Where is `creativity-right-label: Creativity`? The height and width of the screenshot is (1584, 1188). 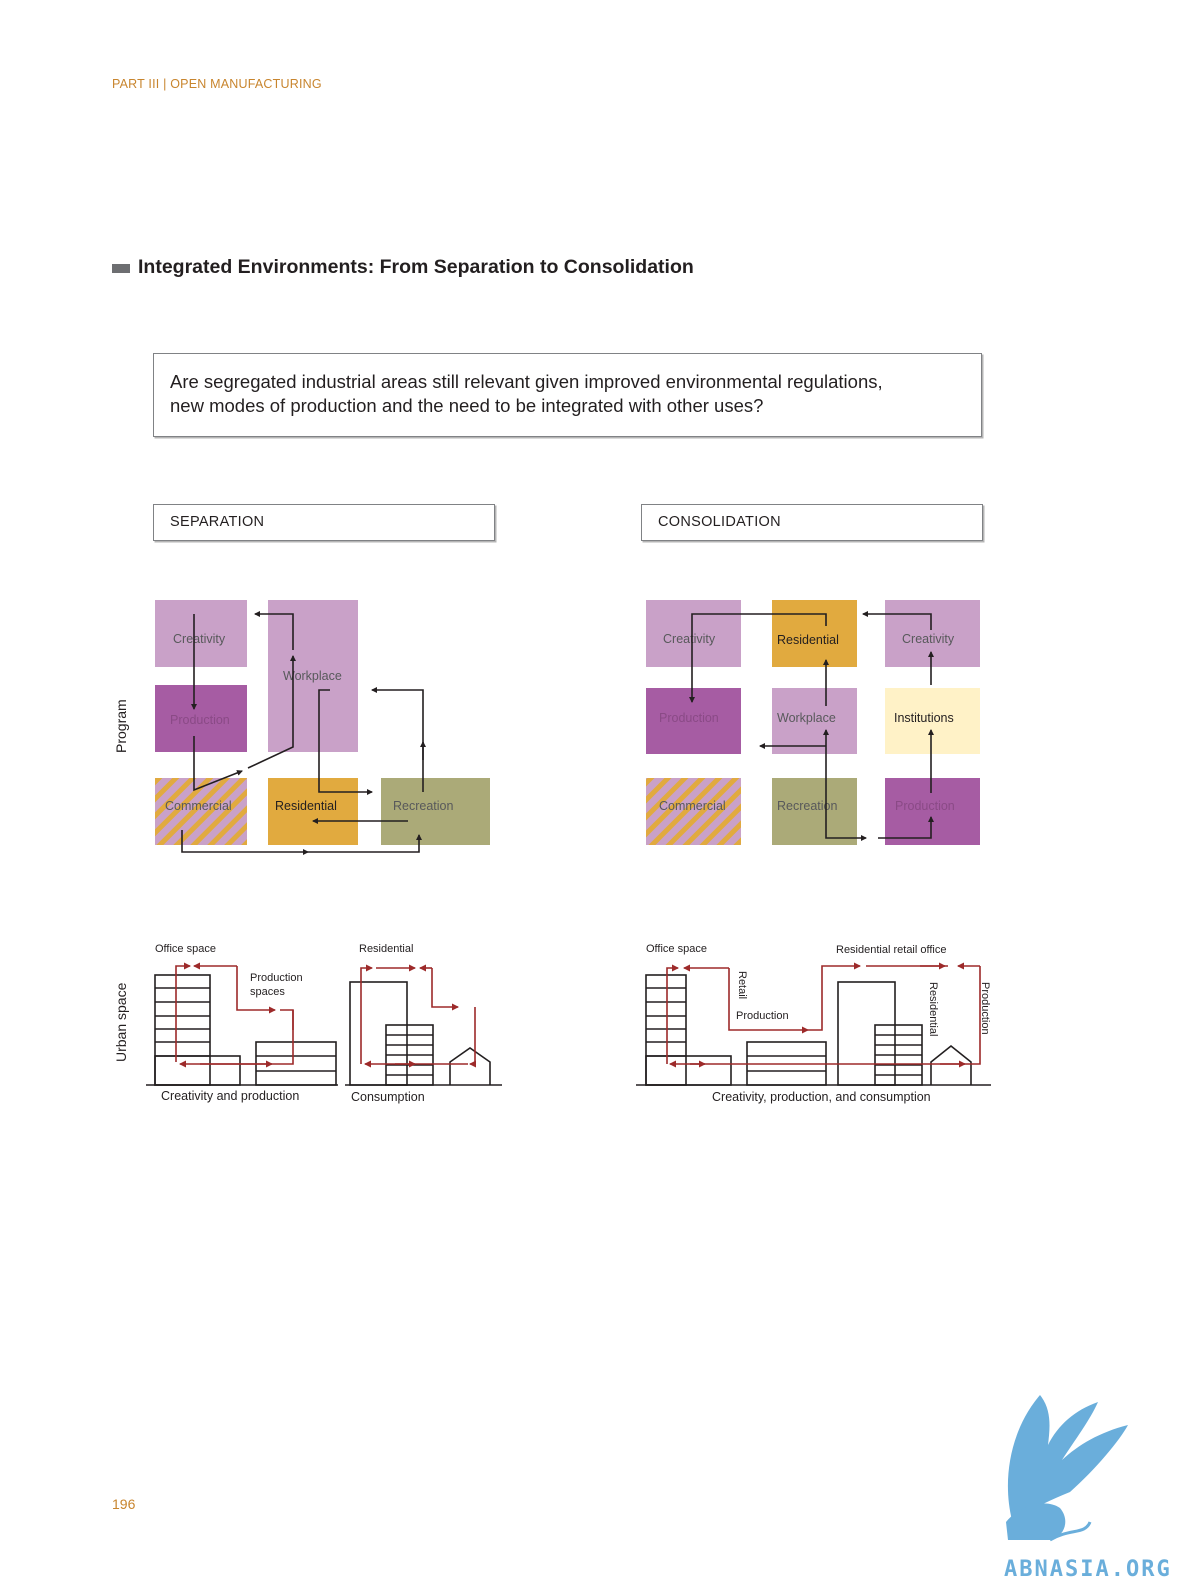
creativity-right-label: Creativity is located at coordinates (928, 639).